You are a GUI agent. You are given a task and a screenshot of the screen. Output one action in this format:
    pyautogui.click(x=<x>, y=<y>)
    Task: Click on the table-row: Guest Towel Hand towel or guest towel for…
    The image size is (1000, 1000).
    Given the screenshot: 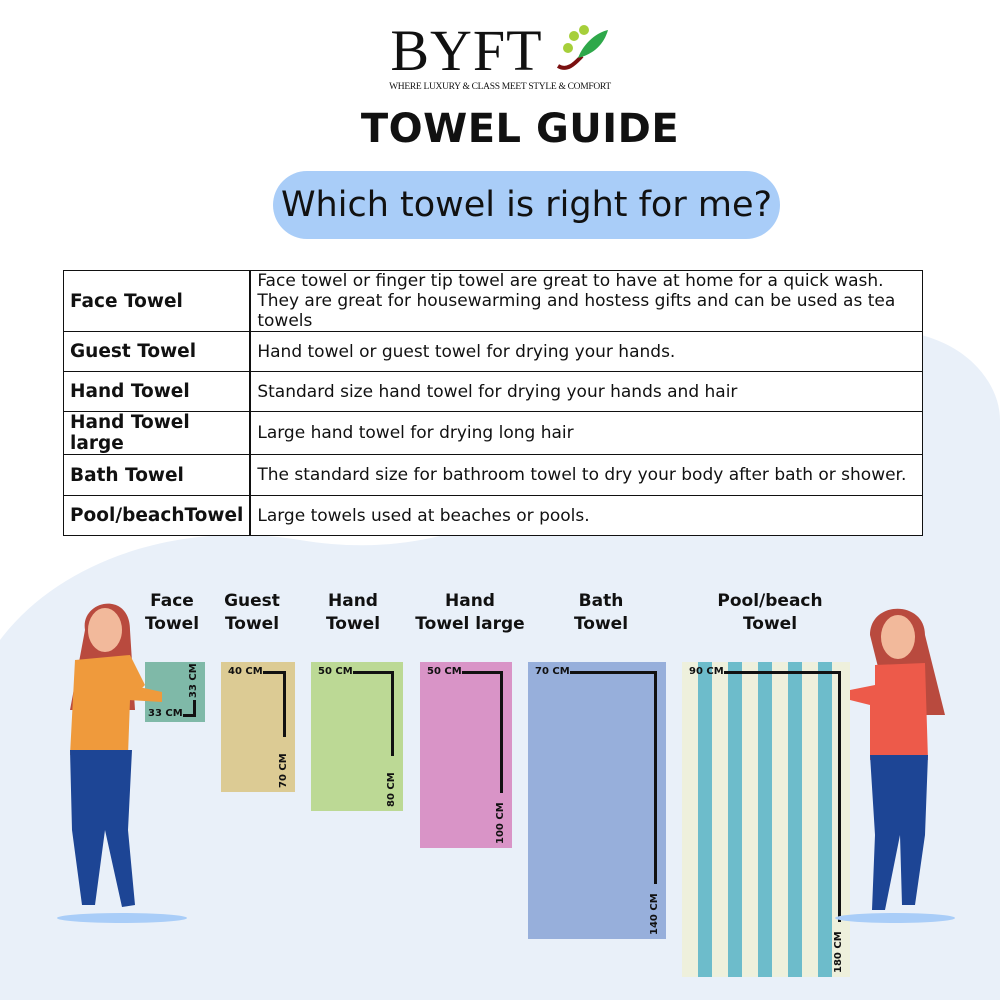 What is the action you would take?
    pyautogui.click(x=493, y=351)
    